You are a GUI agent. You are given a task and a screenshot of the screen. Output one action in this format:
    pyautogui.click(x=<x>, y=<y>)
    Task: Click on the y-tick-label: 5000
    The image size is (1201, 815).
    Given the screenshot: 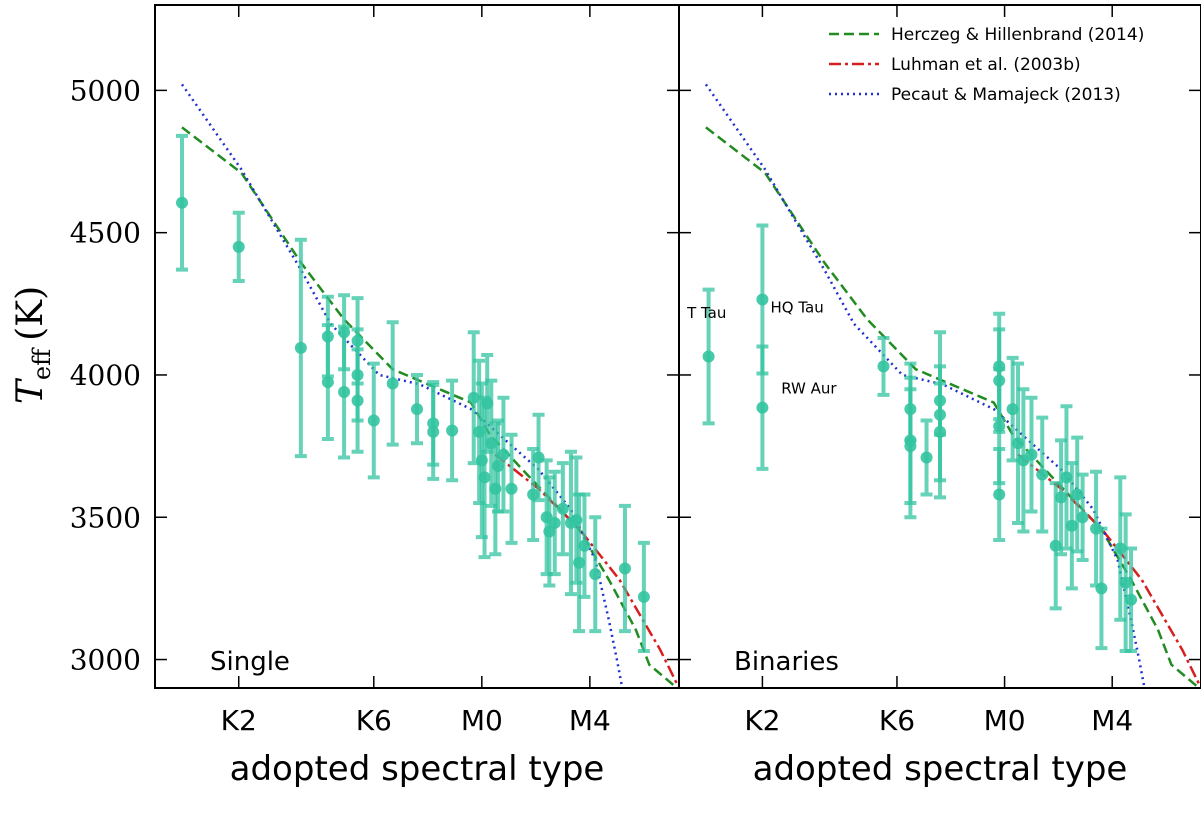 What is the action you would take?
    pyautogui.click(x=105, y=90)
    